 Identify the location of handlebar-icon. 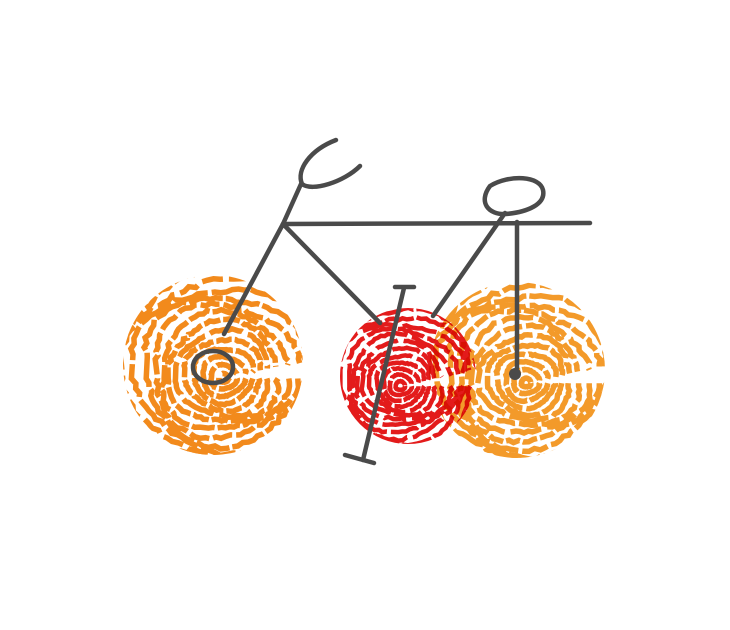
(330, 163).